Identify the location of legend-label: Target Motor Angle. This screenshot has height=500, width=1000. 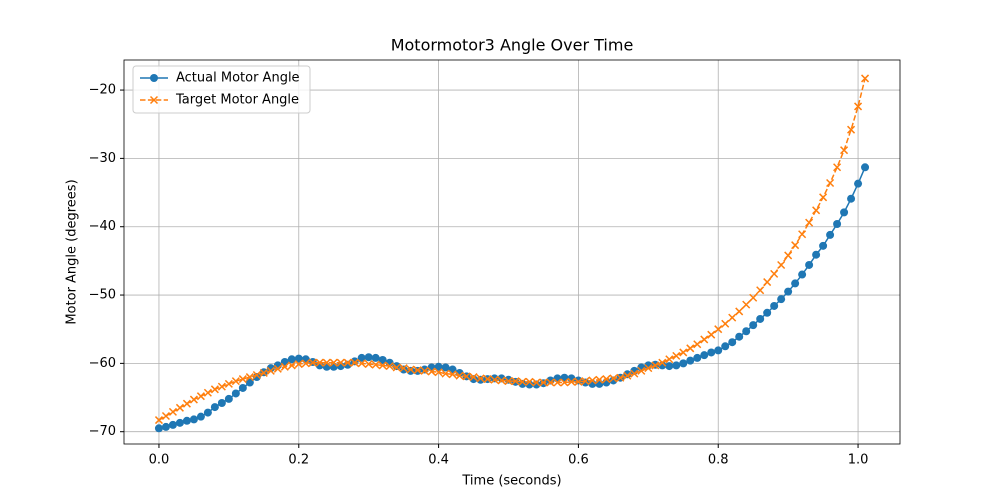
(237, 100).